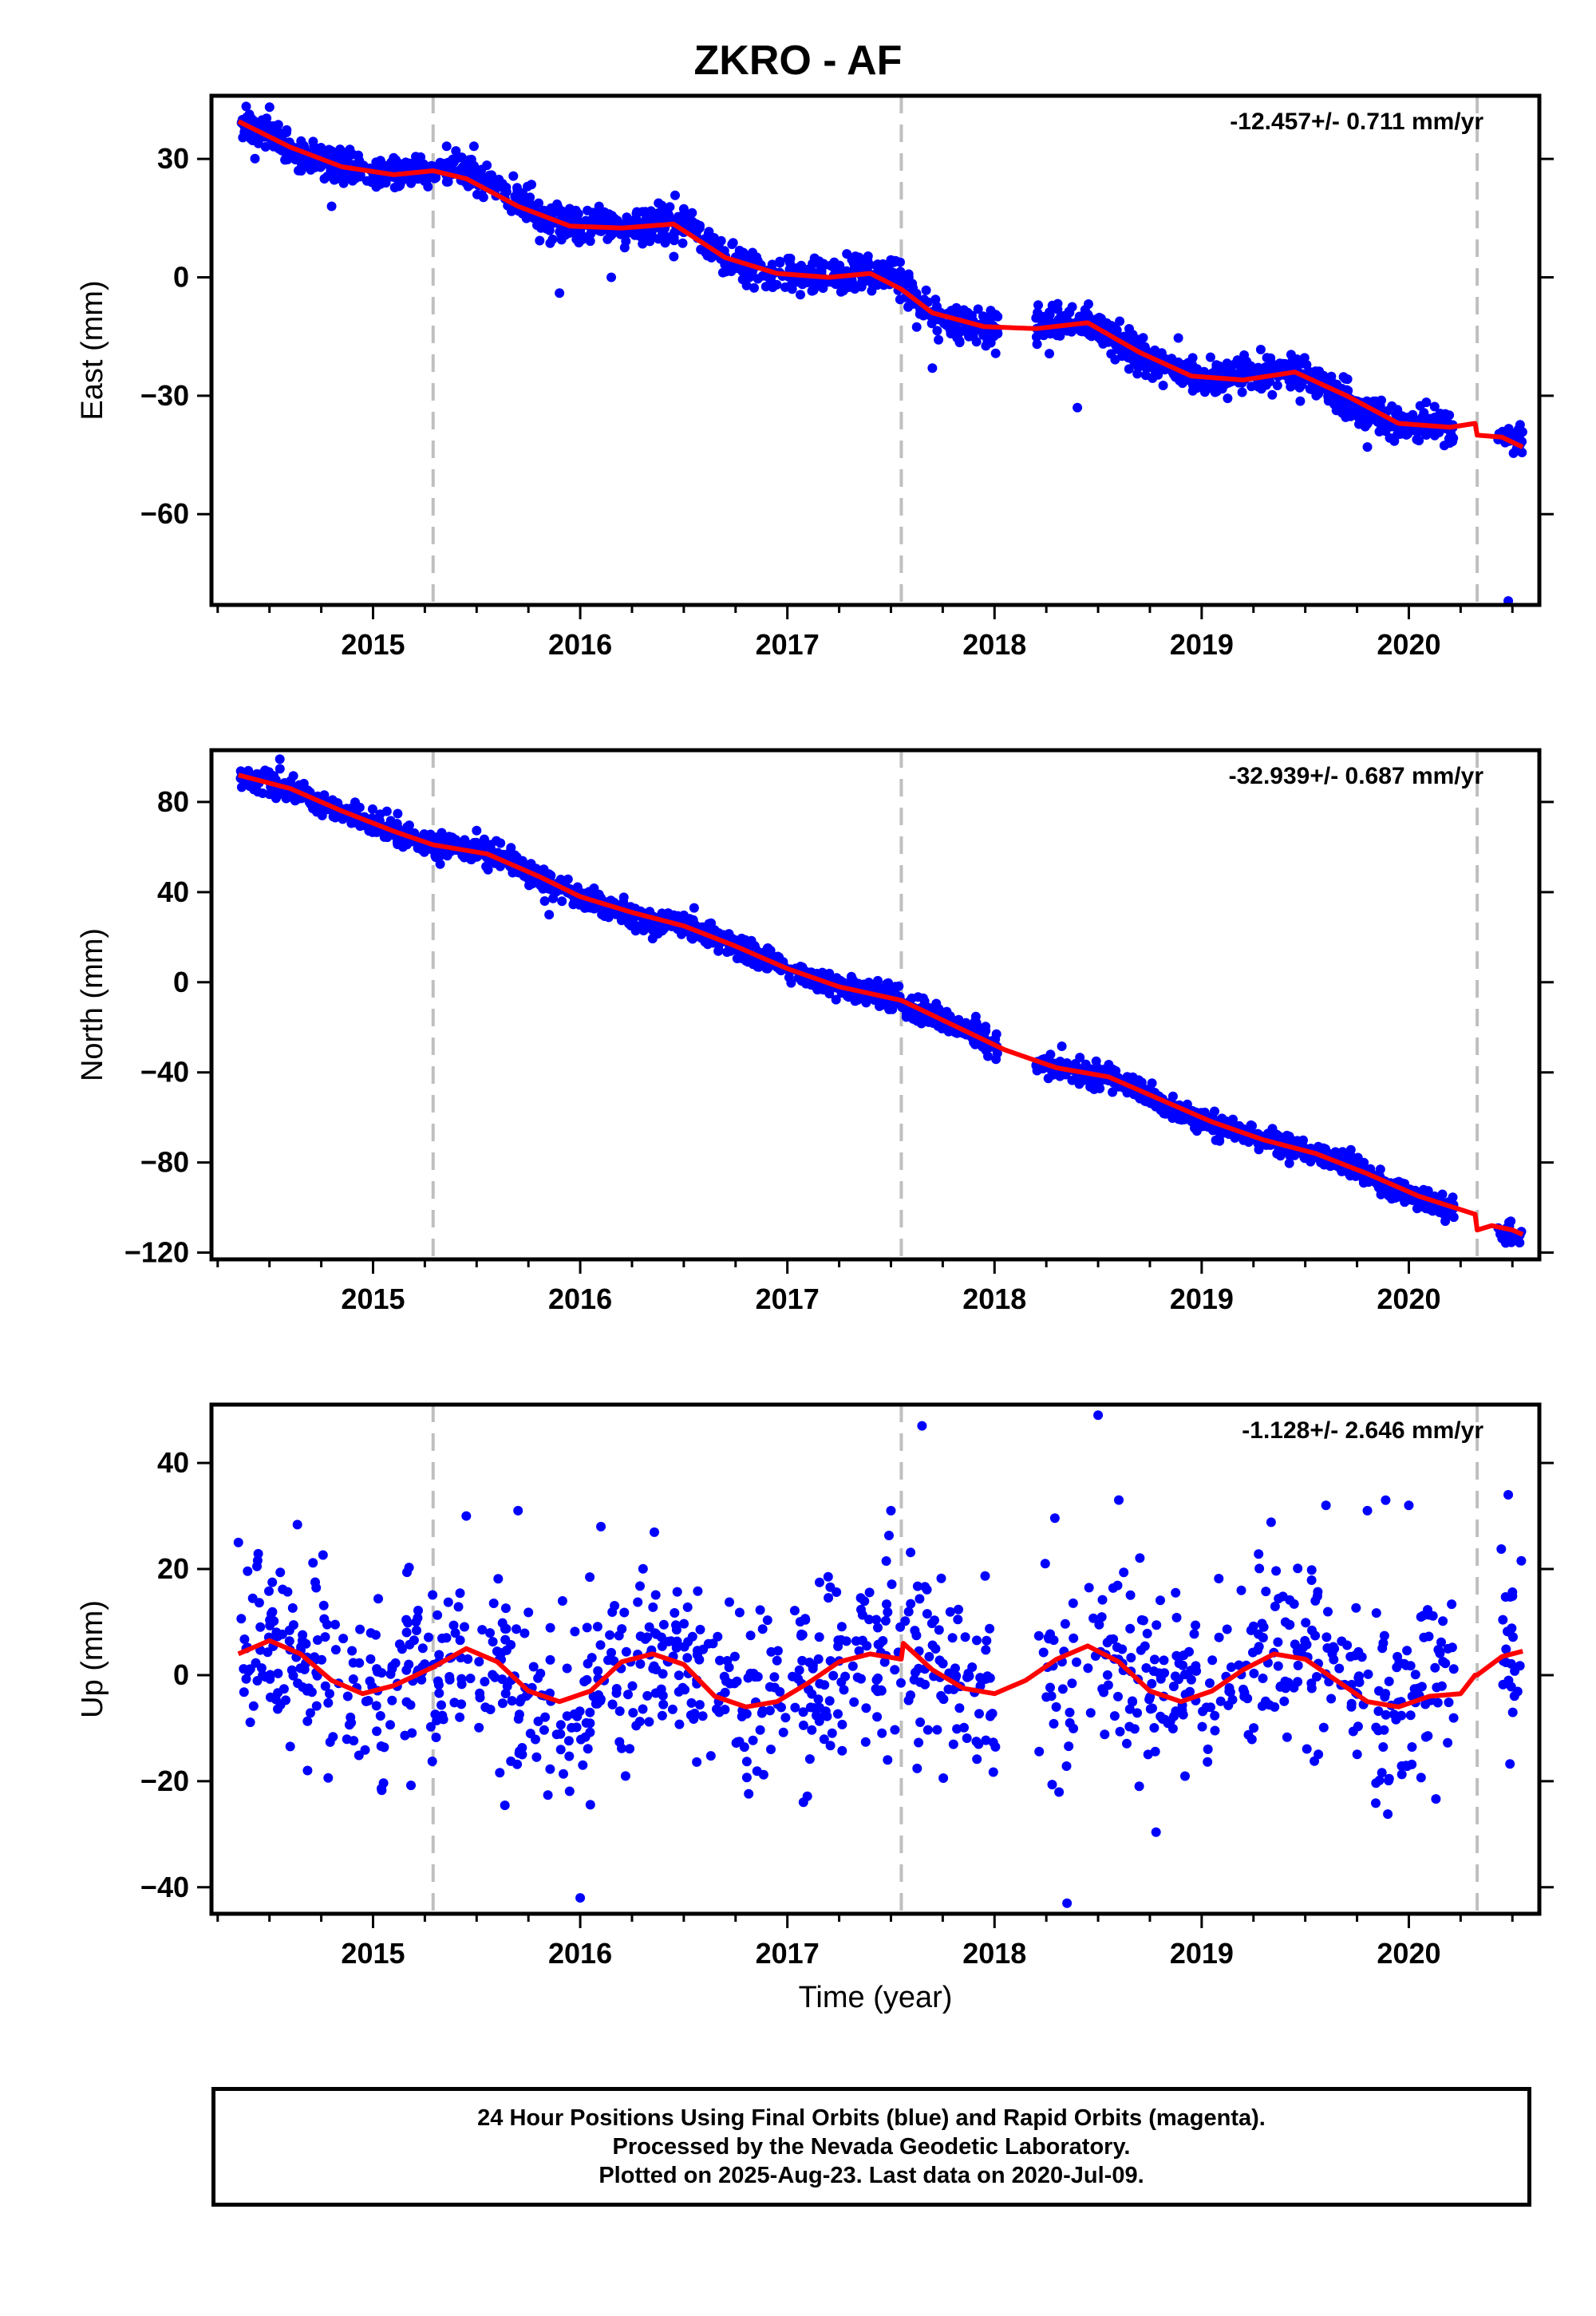 The image size is (1596, 2316). I want to click on north-x-tick-label-2019: 2019, so click(1202, 1298).